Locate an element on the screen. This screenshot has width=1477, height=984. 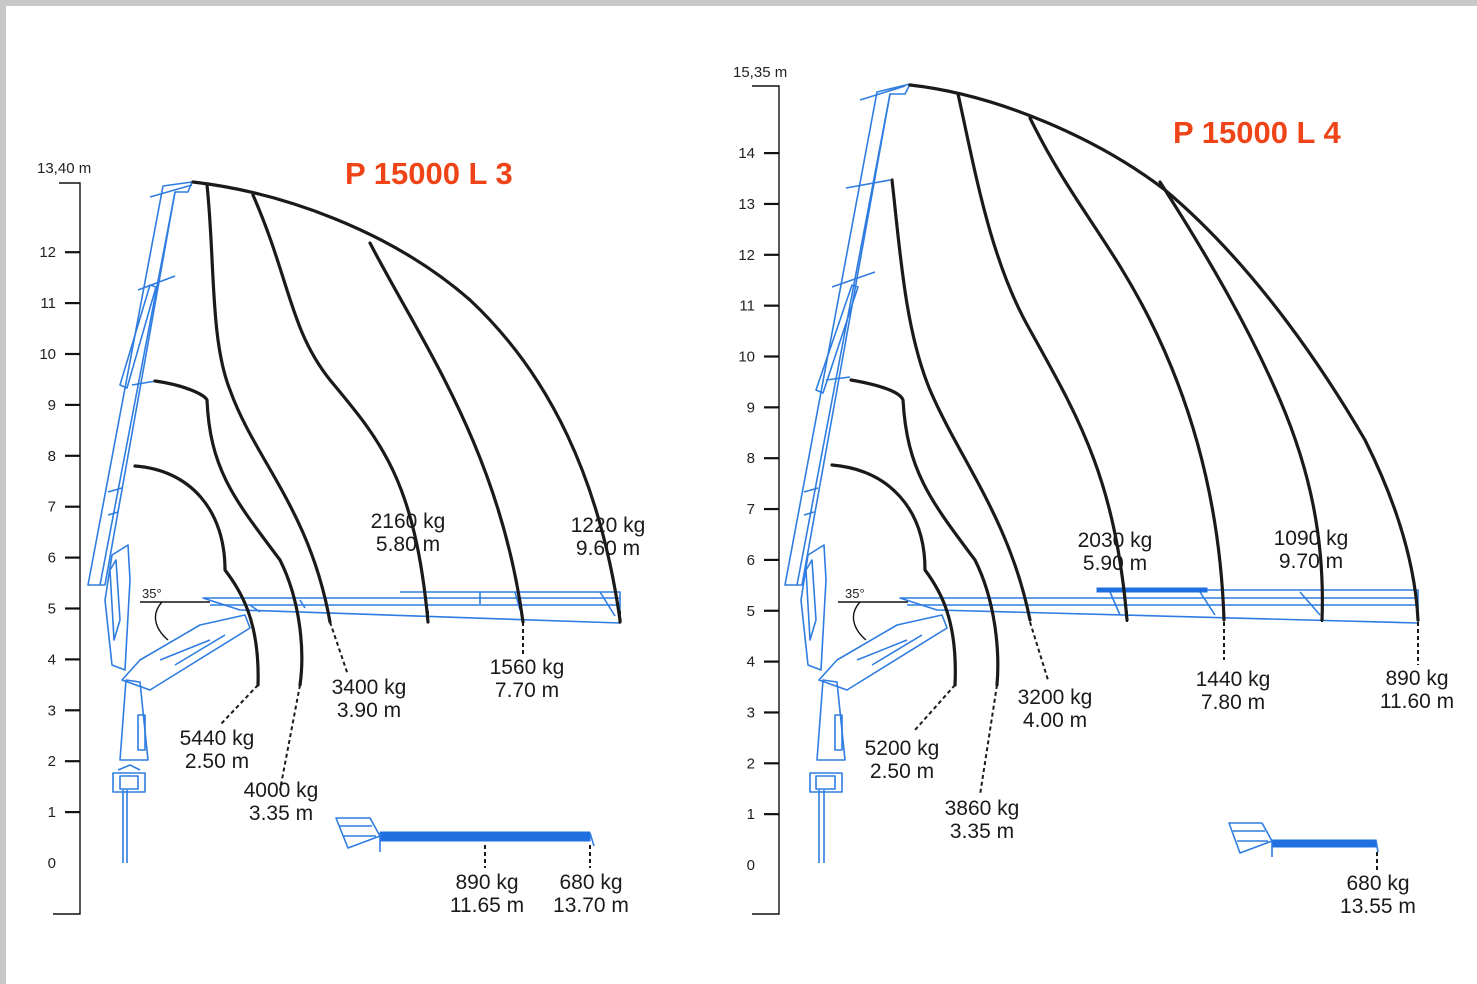
load-label-kg: 4000 kg is located at coordinates (281, 790).